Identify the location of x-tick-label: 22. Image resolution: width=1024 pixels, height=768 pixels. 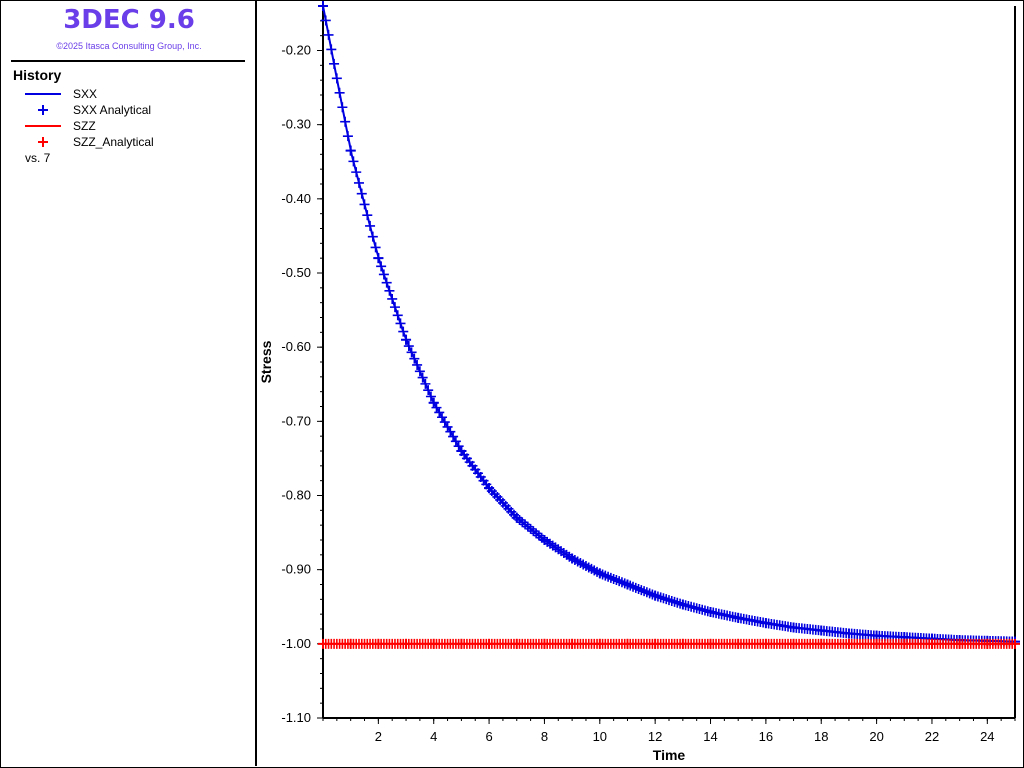
(932, 736).